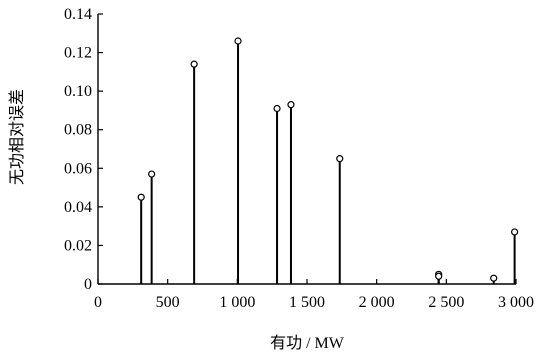  I want to click on y-tick-label: 0.02, so click(78, 245).